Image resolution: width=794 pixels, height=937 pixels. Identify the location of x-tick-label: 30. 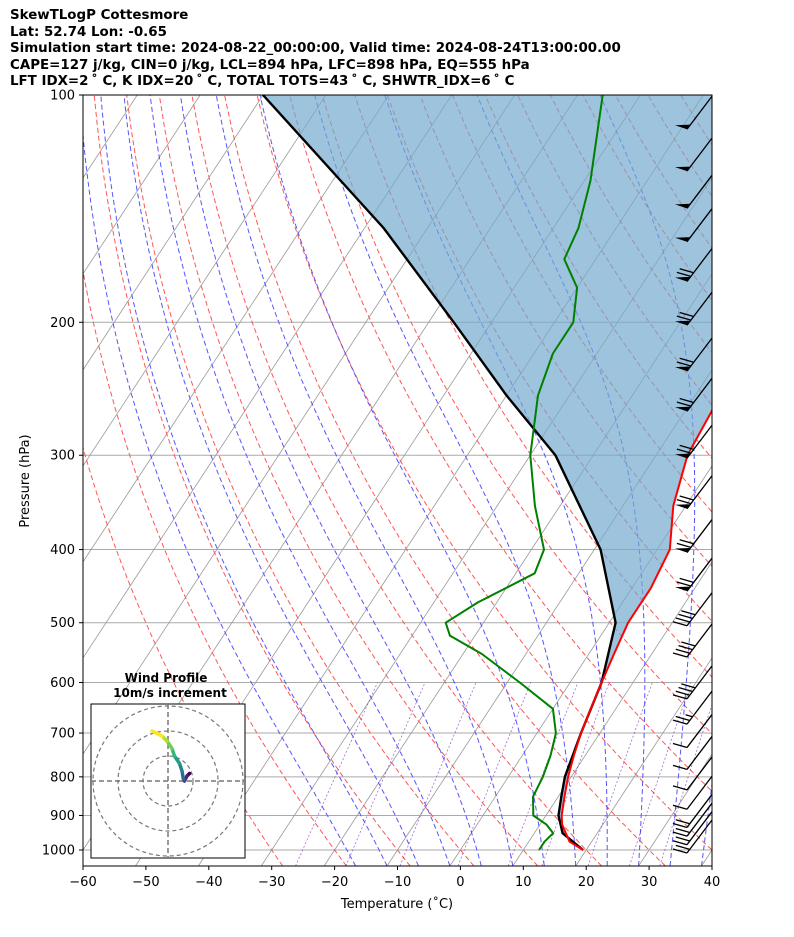
(649, 882).